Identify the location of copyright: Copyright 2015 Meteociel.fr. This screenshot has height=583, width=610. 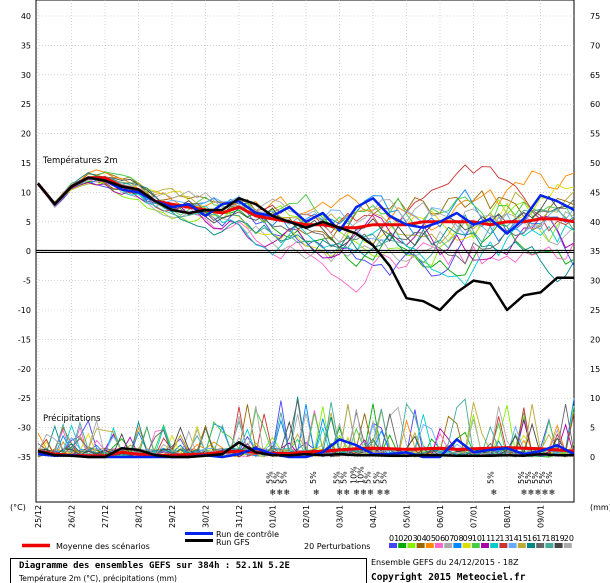
(448, 577).